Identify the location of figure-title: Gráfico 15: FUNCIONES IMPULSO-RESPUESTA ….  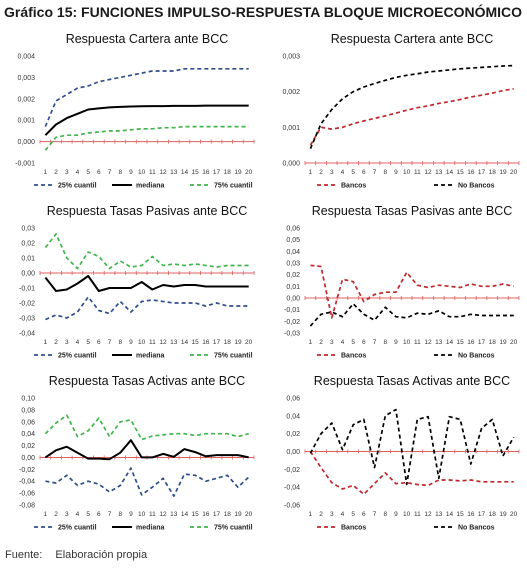
(263, 12).